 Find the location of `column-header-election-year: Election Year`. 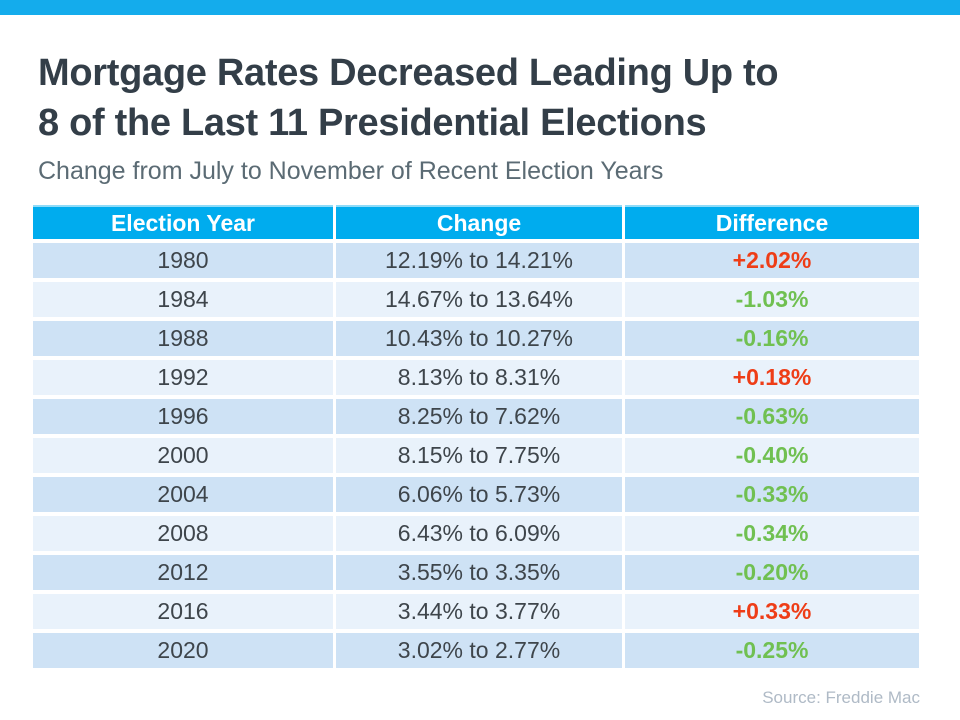

column-header-election-year: Election Year is located at coordinates (183, 222).